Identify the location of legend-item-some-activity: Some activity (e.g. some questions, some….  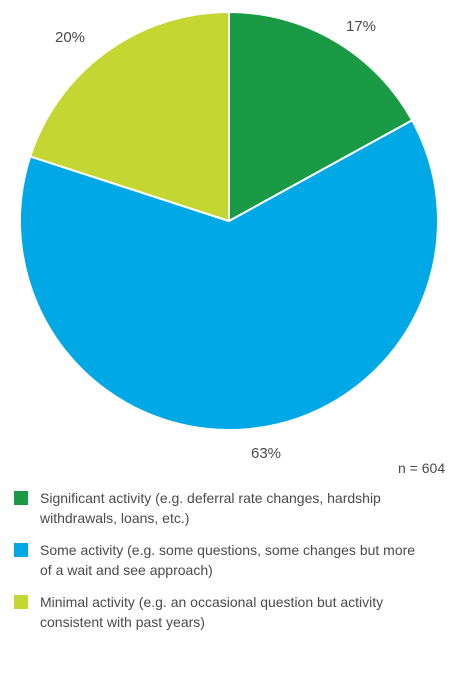
(237, 560).